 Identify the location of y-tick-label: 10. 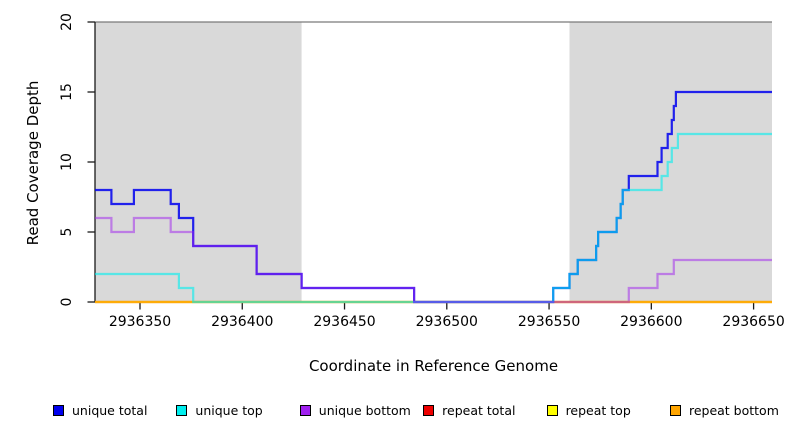
(67, 162).